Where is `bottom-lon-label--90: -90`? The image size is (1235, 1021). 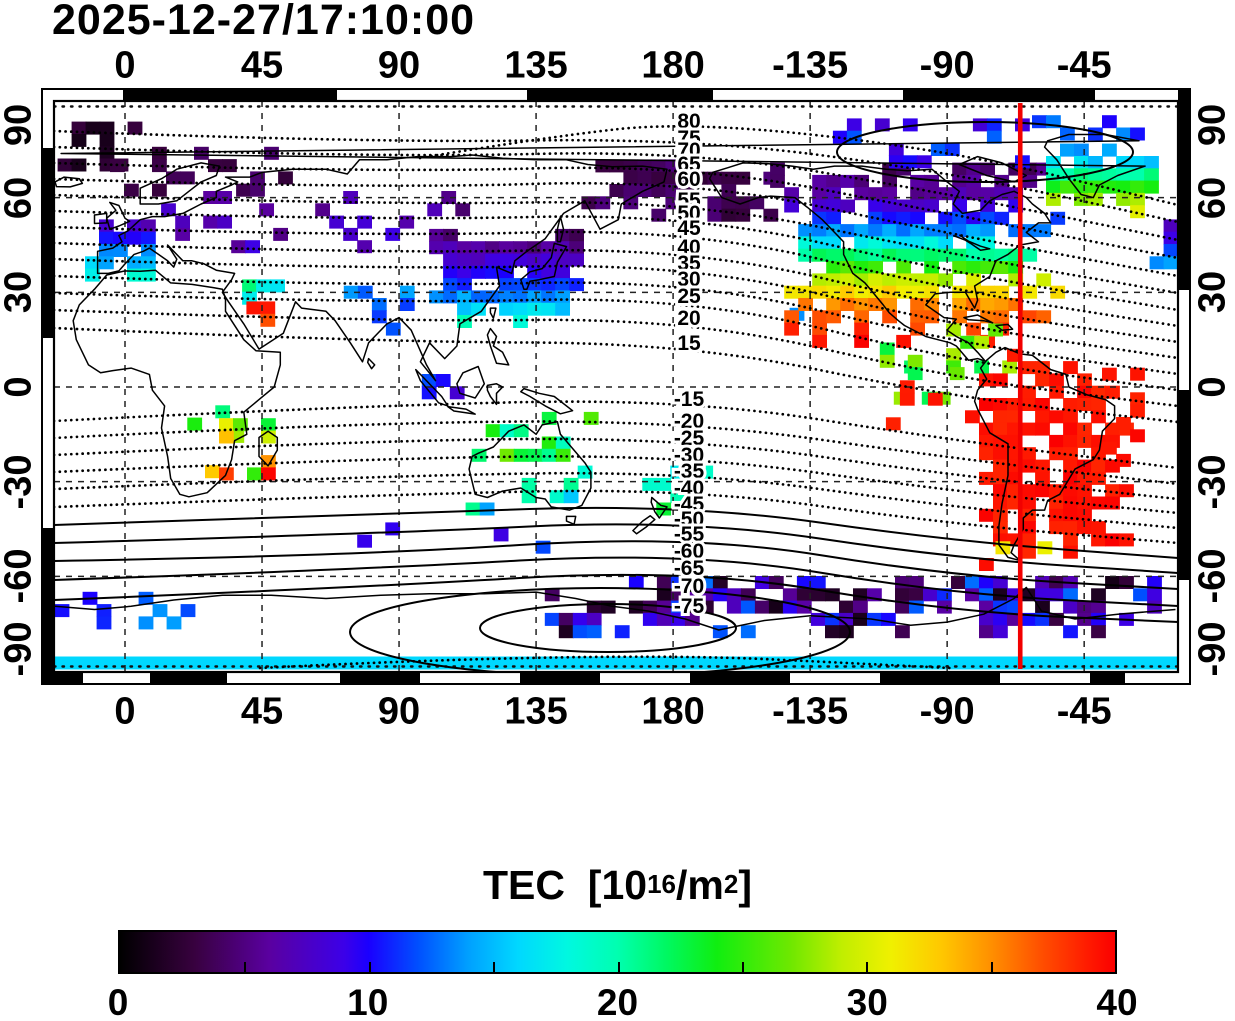
bottom-lon-label--90: -90 is located at coordinates (947, 711).